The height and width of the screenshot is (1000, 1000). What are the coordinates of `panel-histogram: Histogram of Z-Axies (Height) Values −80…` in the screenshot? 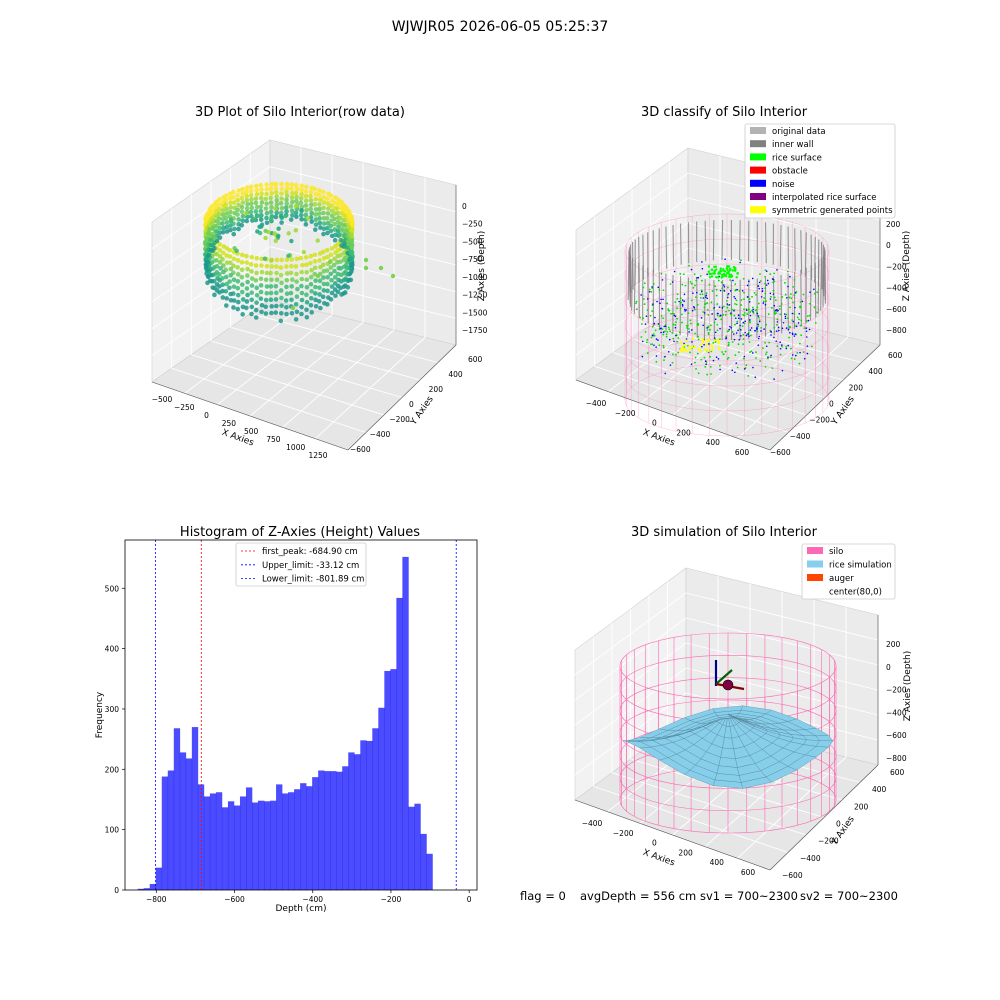 It's located at (286, 719).